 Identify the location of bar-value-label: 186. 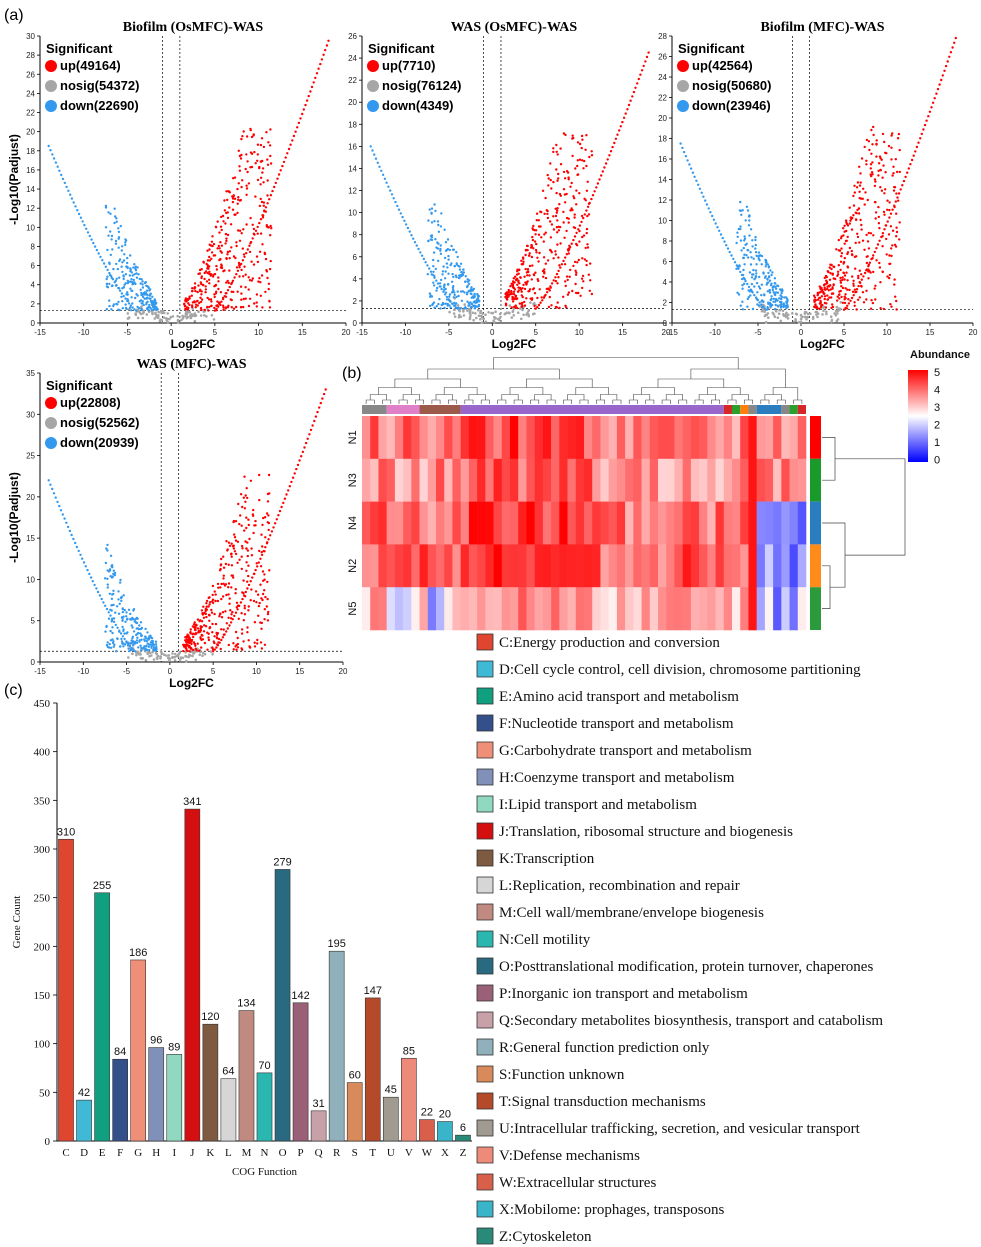
(138, 953).